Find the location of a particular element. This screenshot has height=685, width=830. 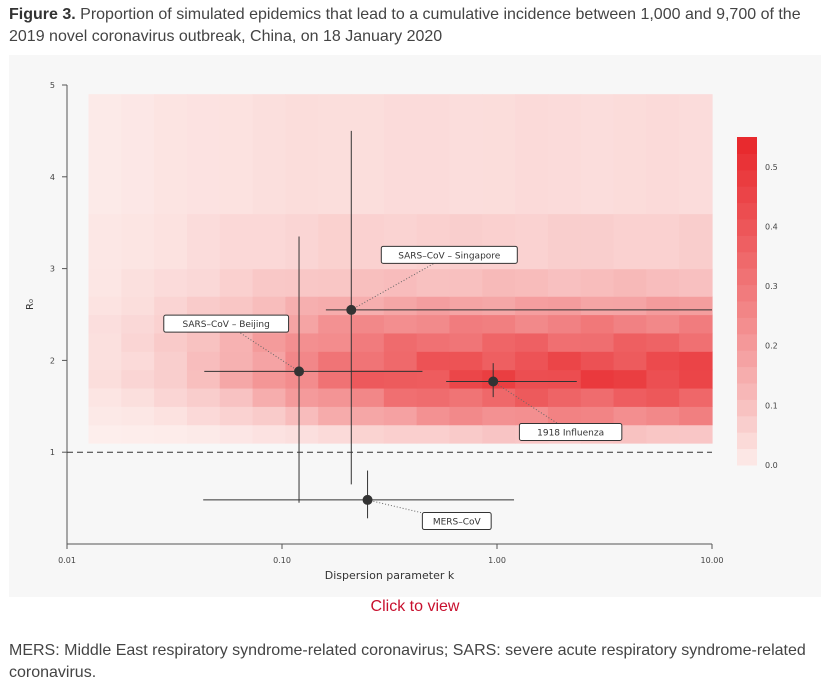

y-tick-label: 5 is located at coordinates (52, 85).